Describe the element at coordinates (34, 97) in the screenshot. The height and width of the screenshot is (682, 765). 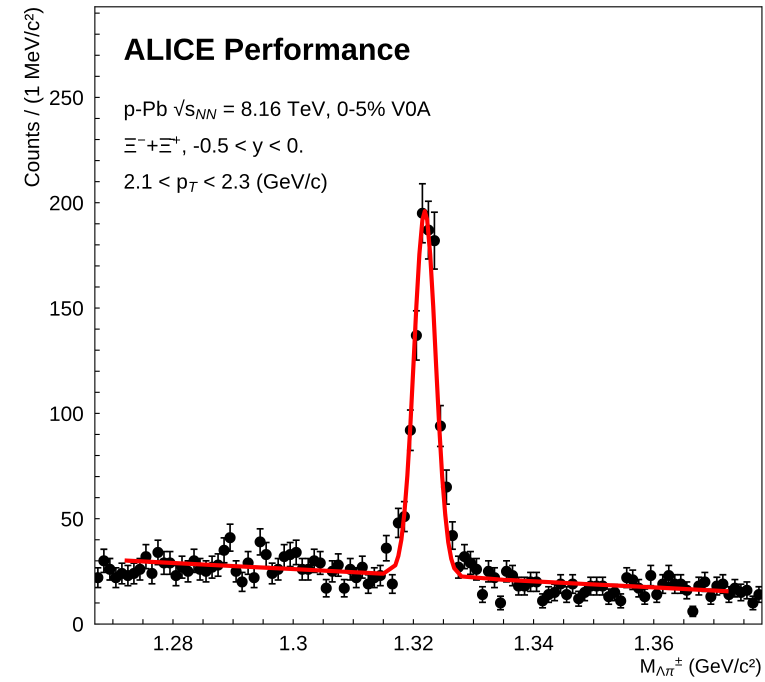
I see `y-axis-title: Counts / (1 MeV/c²)` at that location.